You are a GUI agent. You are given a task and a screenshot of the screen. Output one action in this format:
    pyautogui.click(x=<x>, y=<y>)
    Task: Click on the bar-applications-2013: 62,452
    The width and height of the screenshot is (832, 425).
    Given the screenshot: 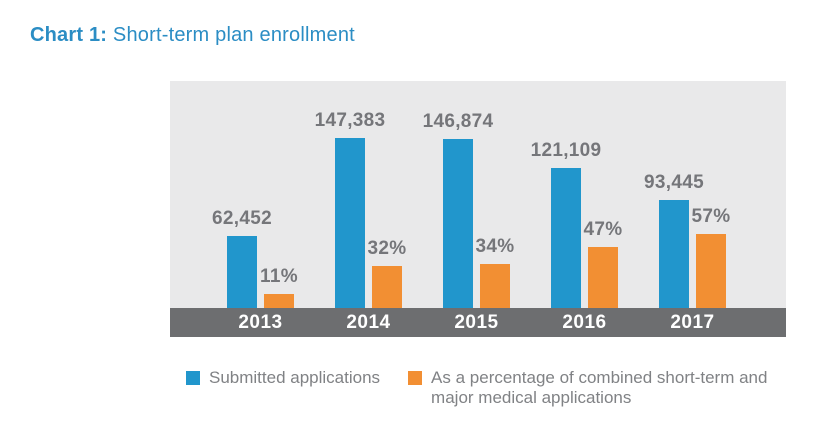 What is the action you would take?
    pyautogui.click(x=242, y=258)
    